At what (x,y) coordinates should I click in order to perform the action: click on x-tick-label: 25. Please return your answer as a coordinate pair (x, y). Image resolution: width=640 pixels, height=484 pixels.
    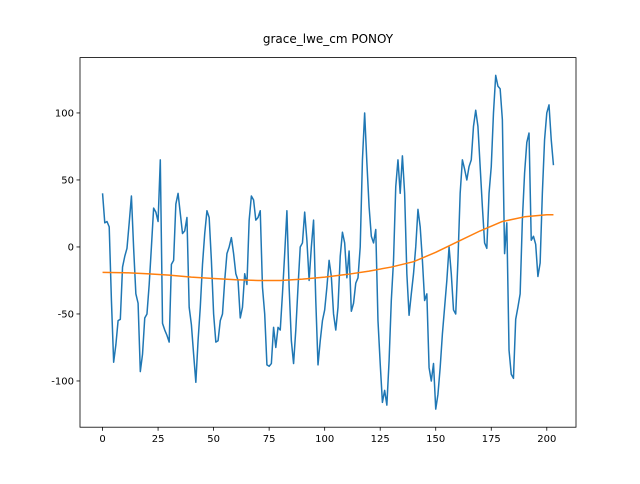
    Looking at the image, I should click on (158, 439).